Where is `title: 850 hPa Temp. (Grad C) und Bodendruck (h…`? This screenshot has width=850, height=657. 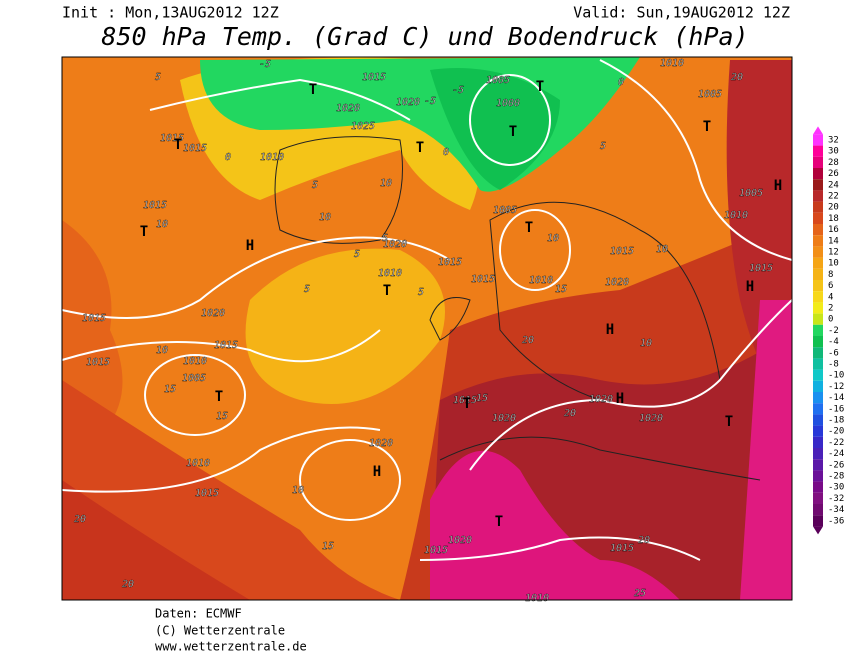
title: 850 hPa Temp. (Grad C) und Bodendruck (h… is located at coordinates (424, 36).